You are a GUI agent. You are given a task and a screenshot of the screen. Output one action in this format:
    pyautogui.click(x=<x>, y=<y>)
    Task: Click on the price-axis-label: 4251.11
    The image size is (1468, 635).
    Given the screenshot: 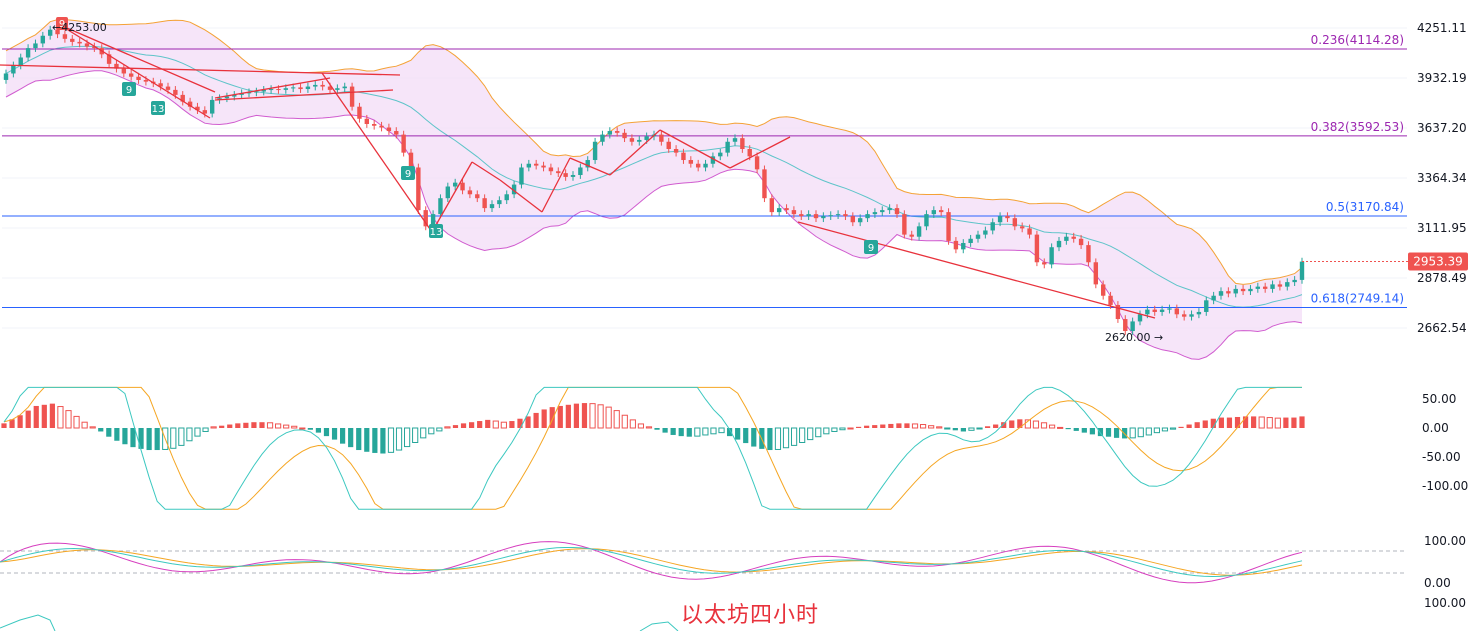 What is the action you would take?
    pyautogui.click(x=1442, y=28)
    